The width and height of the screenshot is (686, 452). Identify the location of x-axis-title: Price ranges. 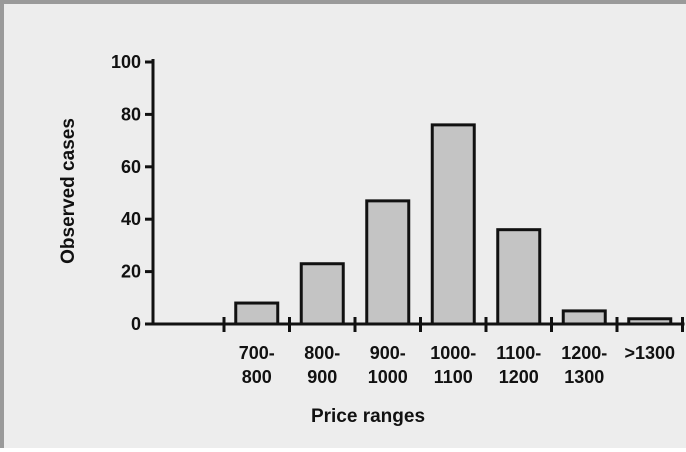
(368, 416).